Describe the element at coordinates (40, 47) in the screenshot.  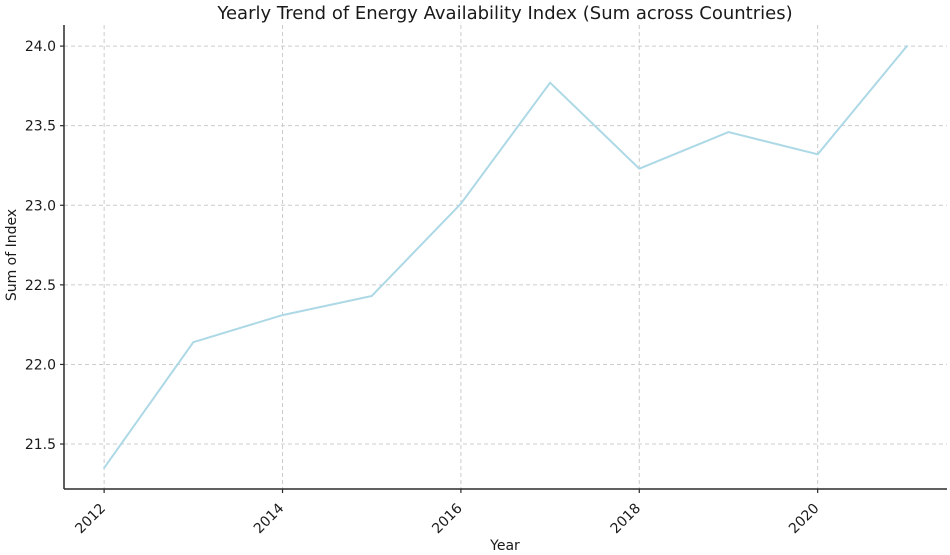
I see `y-tick-label: 24.0` at that location.